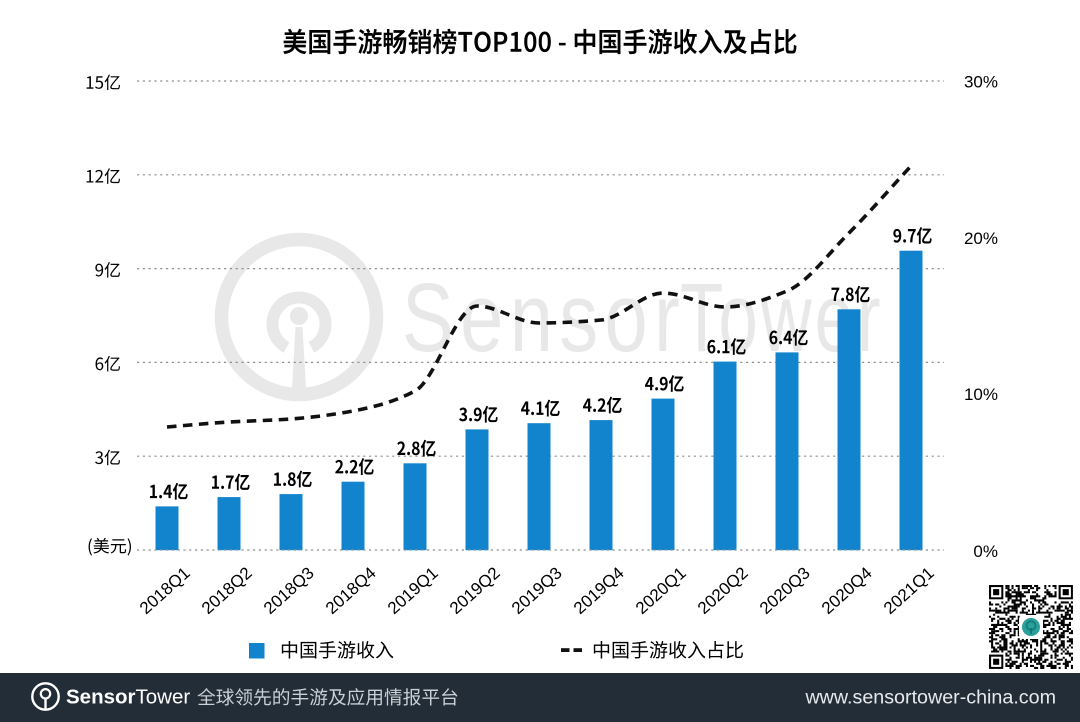  Describe the element at coordinates (475, 590) in the screenshot. I see `svg-text: 2019Q2` at that location.